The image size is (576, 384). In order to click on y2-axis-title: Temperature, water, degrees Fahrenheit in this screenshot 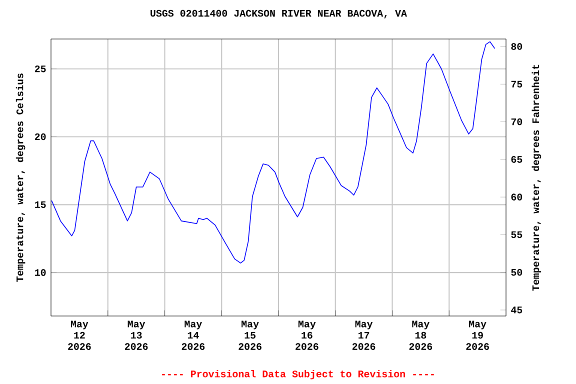, I will do `click(537, 177)`.